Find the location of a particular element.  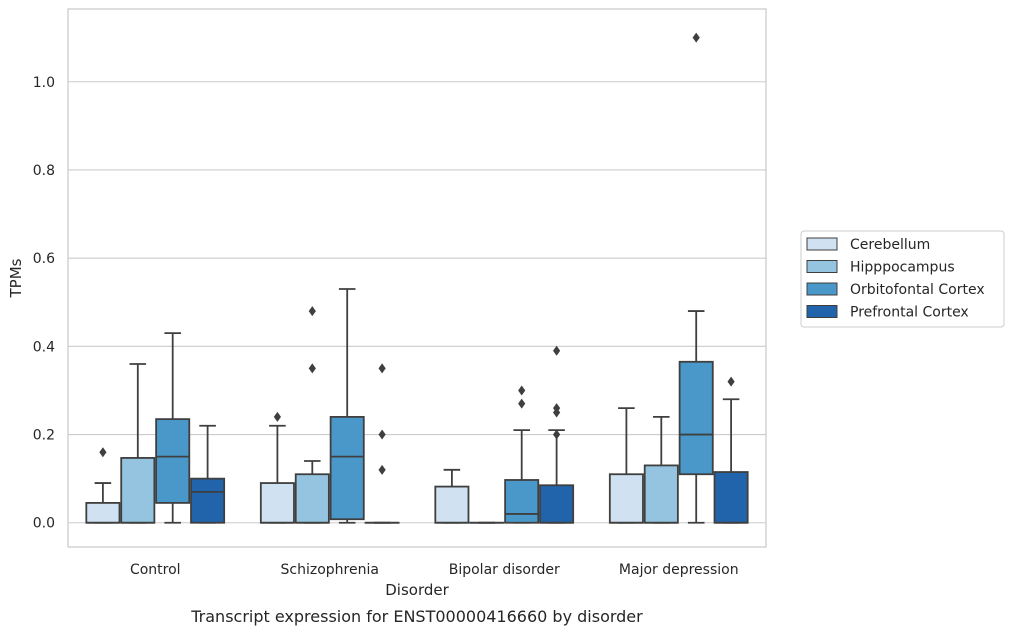

y-axis-label: TPMs is located at coordinates (16, 278).